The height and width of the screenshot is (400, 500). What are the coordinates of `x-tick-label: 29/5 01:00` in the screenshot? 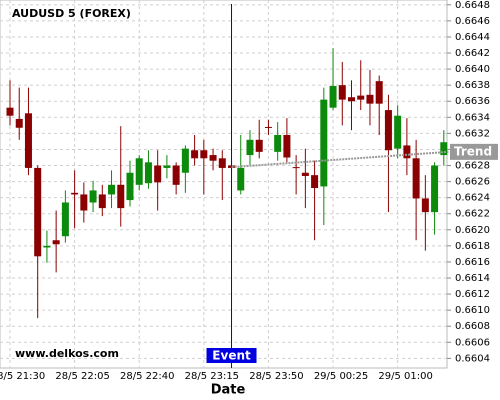 It's located at (405, 376).